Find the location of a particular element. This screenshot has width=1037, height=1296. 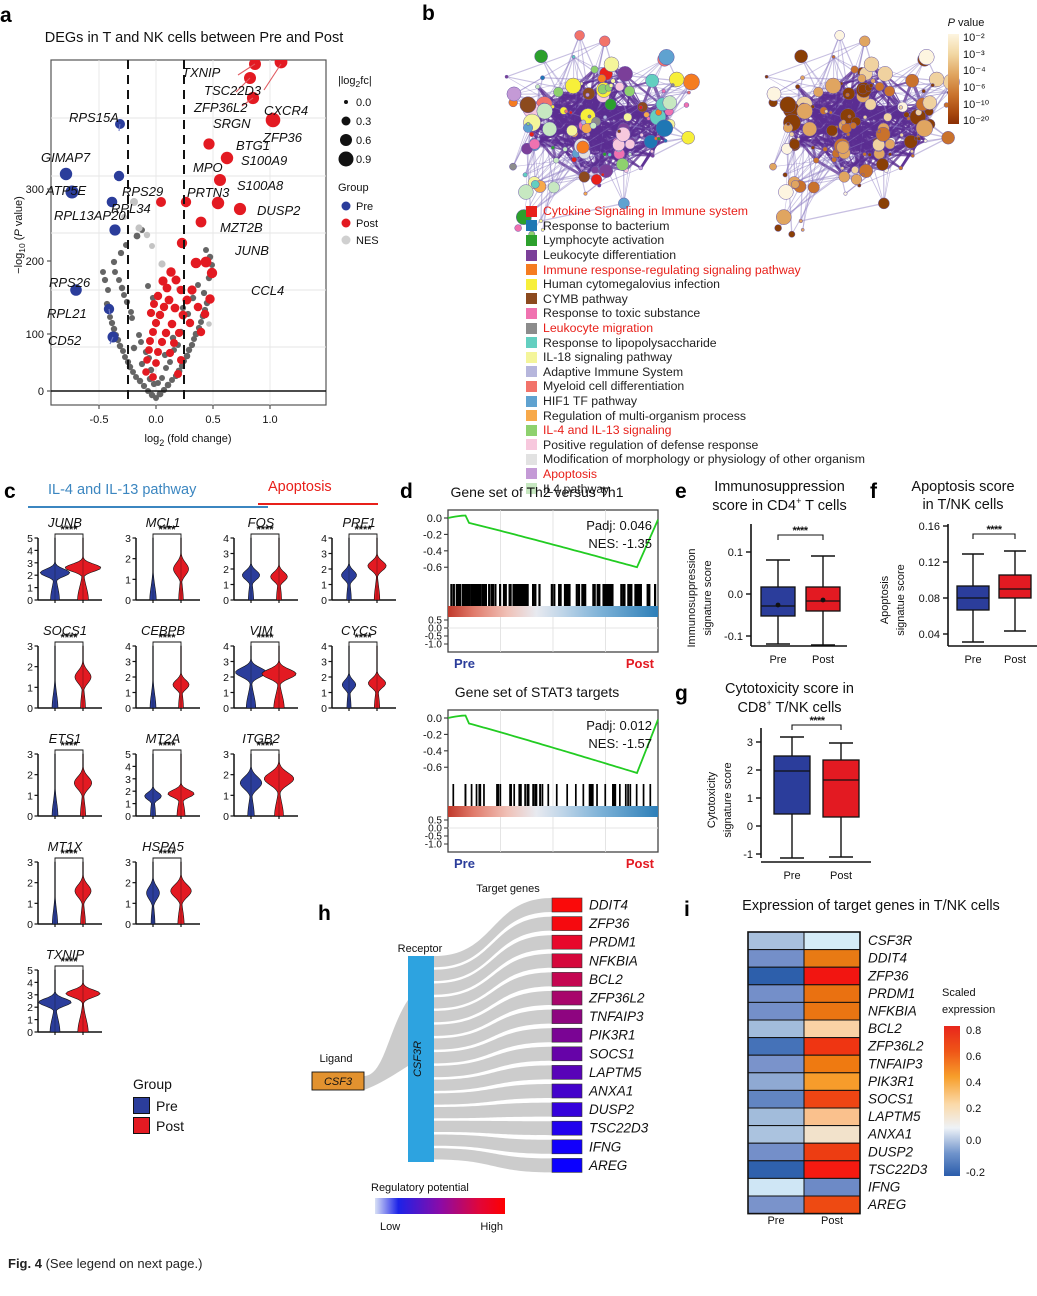

gsea-xlabel-post: Post is located at coordinates (640, 663).